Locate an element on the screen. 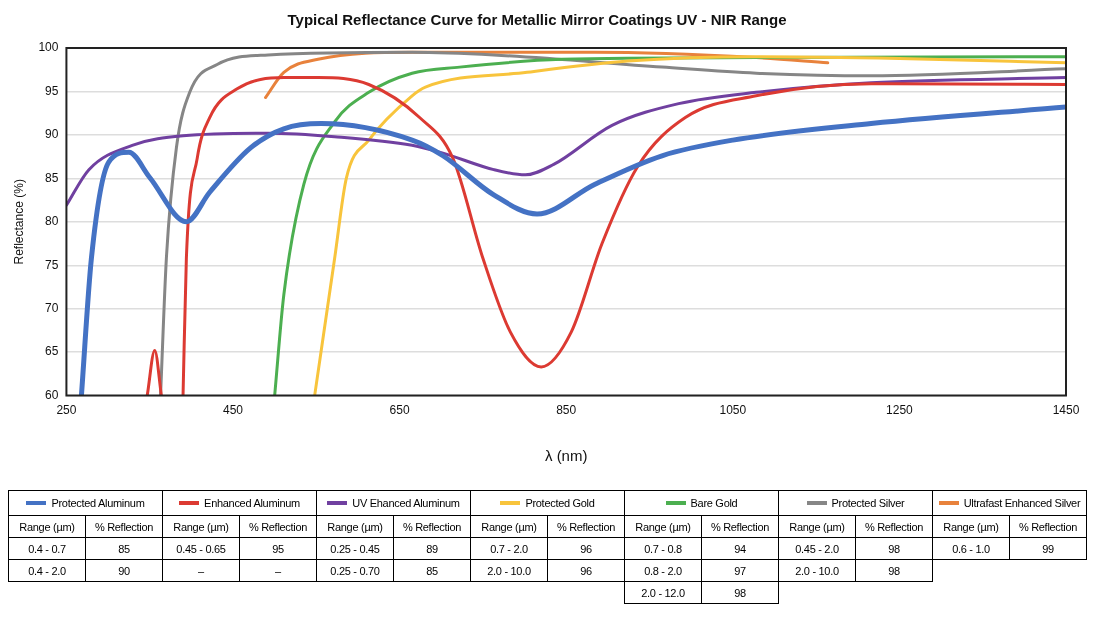 Image resolution: width=1110 pixels, height=617 pixels. x-tick-label: 450 is located at coordinates (233, 410).